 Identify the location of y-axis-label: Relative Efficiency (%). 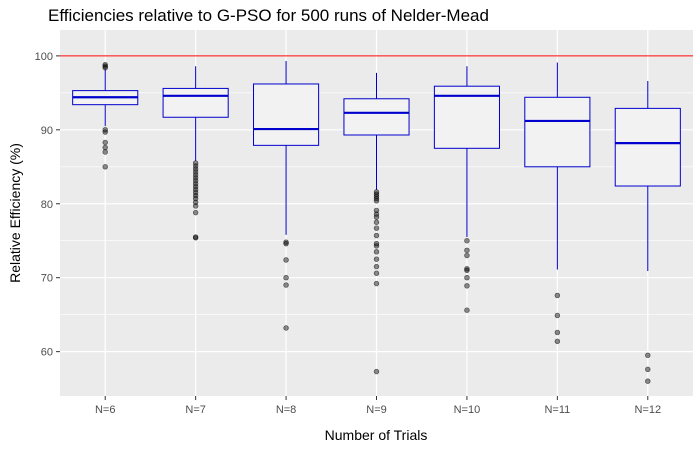
(15, 213).